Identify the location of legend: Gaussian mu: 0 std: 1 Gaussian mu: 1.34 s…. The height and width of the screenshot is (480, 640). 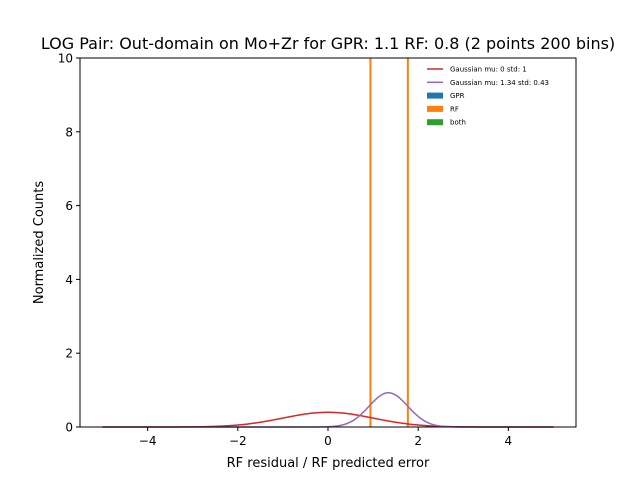
(488, 96).